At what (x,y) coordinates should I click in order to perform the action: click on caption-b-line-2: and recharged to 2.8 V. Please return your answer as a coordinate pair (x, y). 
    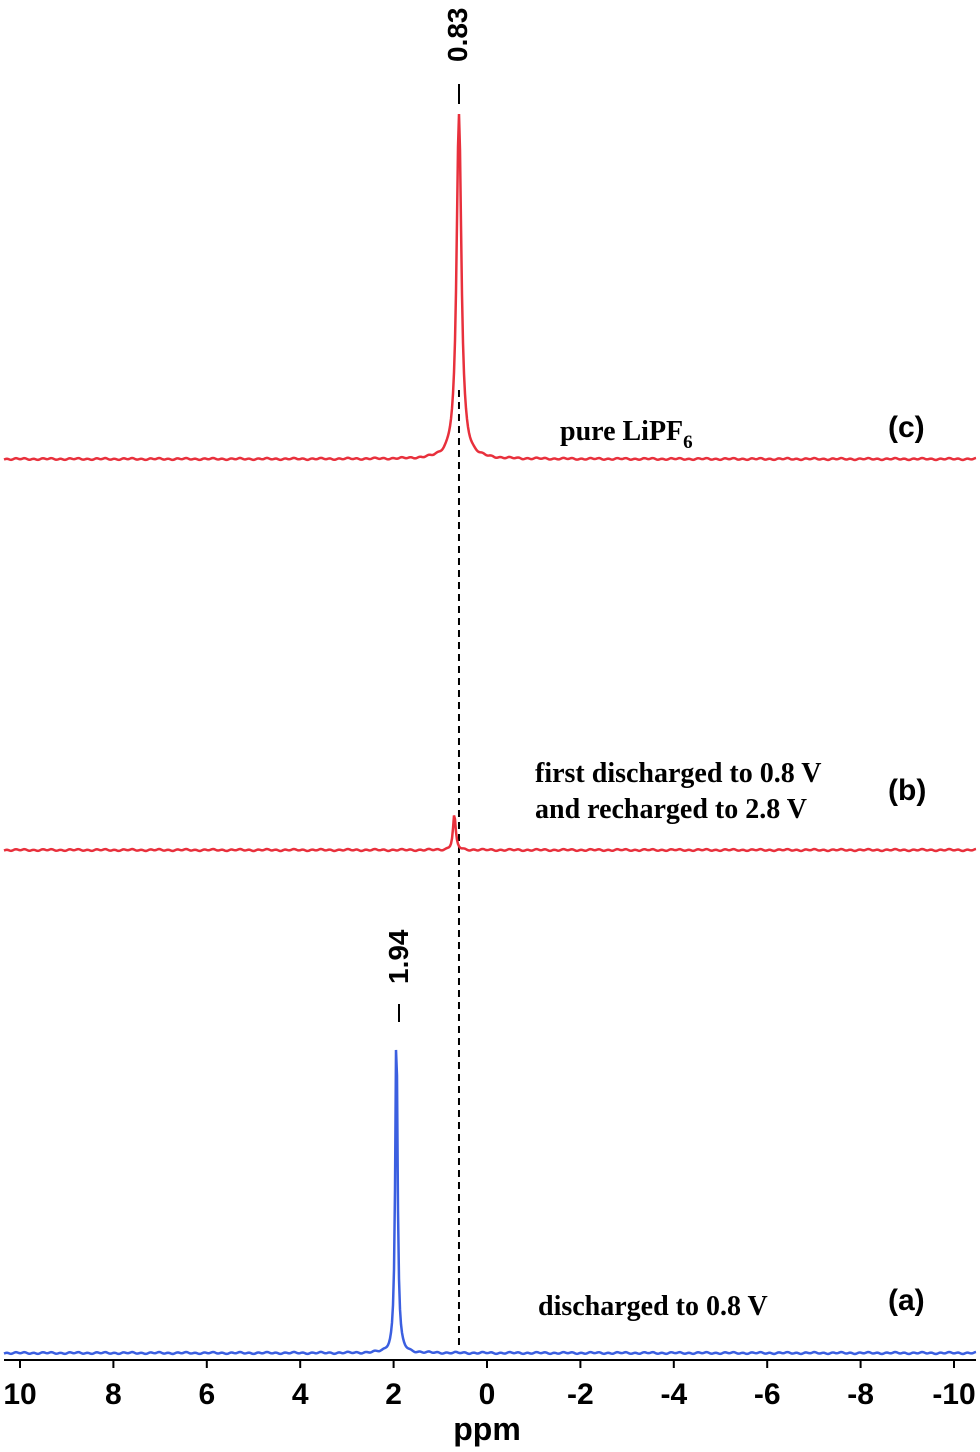
    Looking at the image, I should click on (671, 809).